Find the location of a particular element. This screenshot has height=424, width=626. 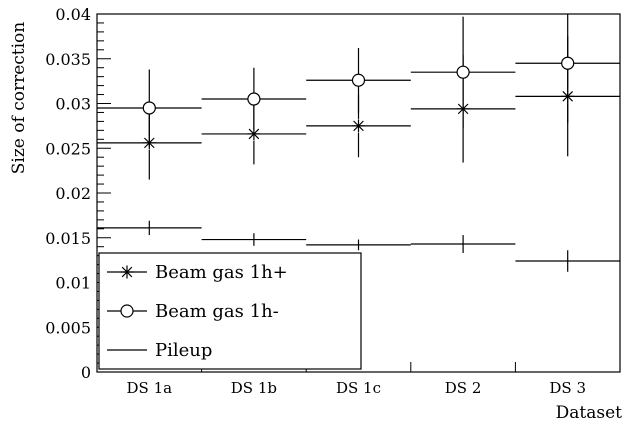

x-category-label: DS 2 is located at coordinates (463, 388).